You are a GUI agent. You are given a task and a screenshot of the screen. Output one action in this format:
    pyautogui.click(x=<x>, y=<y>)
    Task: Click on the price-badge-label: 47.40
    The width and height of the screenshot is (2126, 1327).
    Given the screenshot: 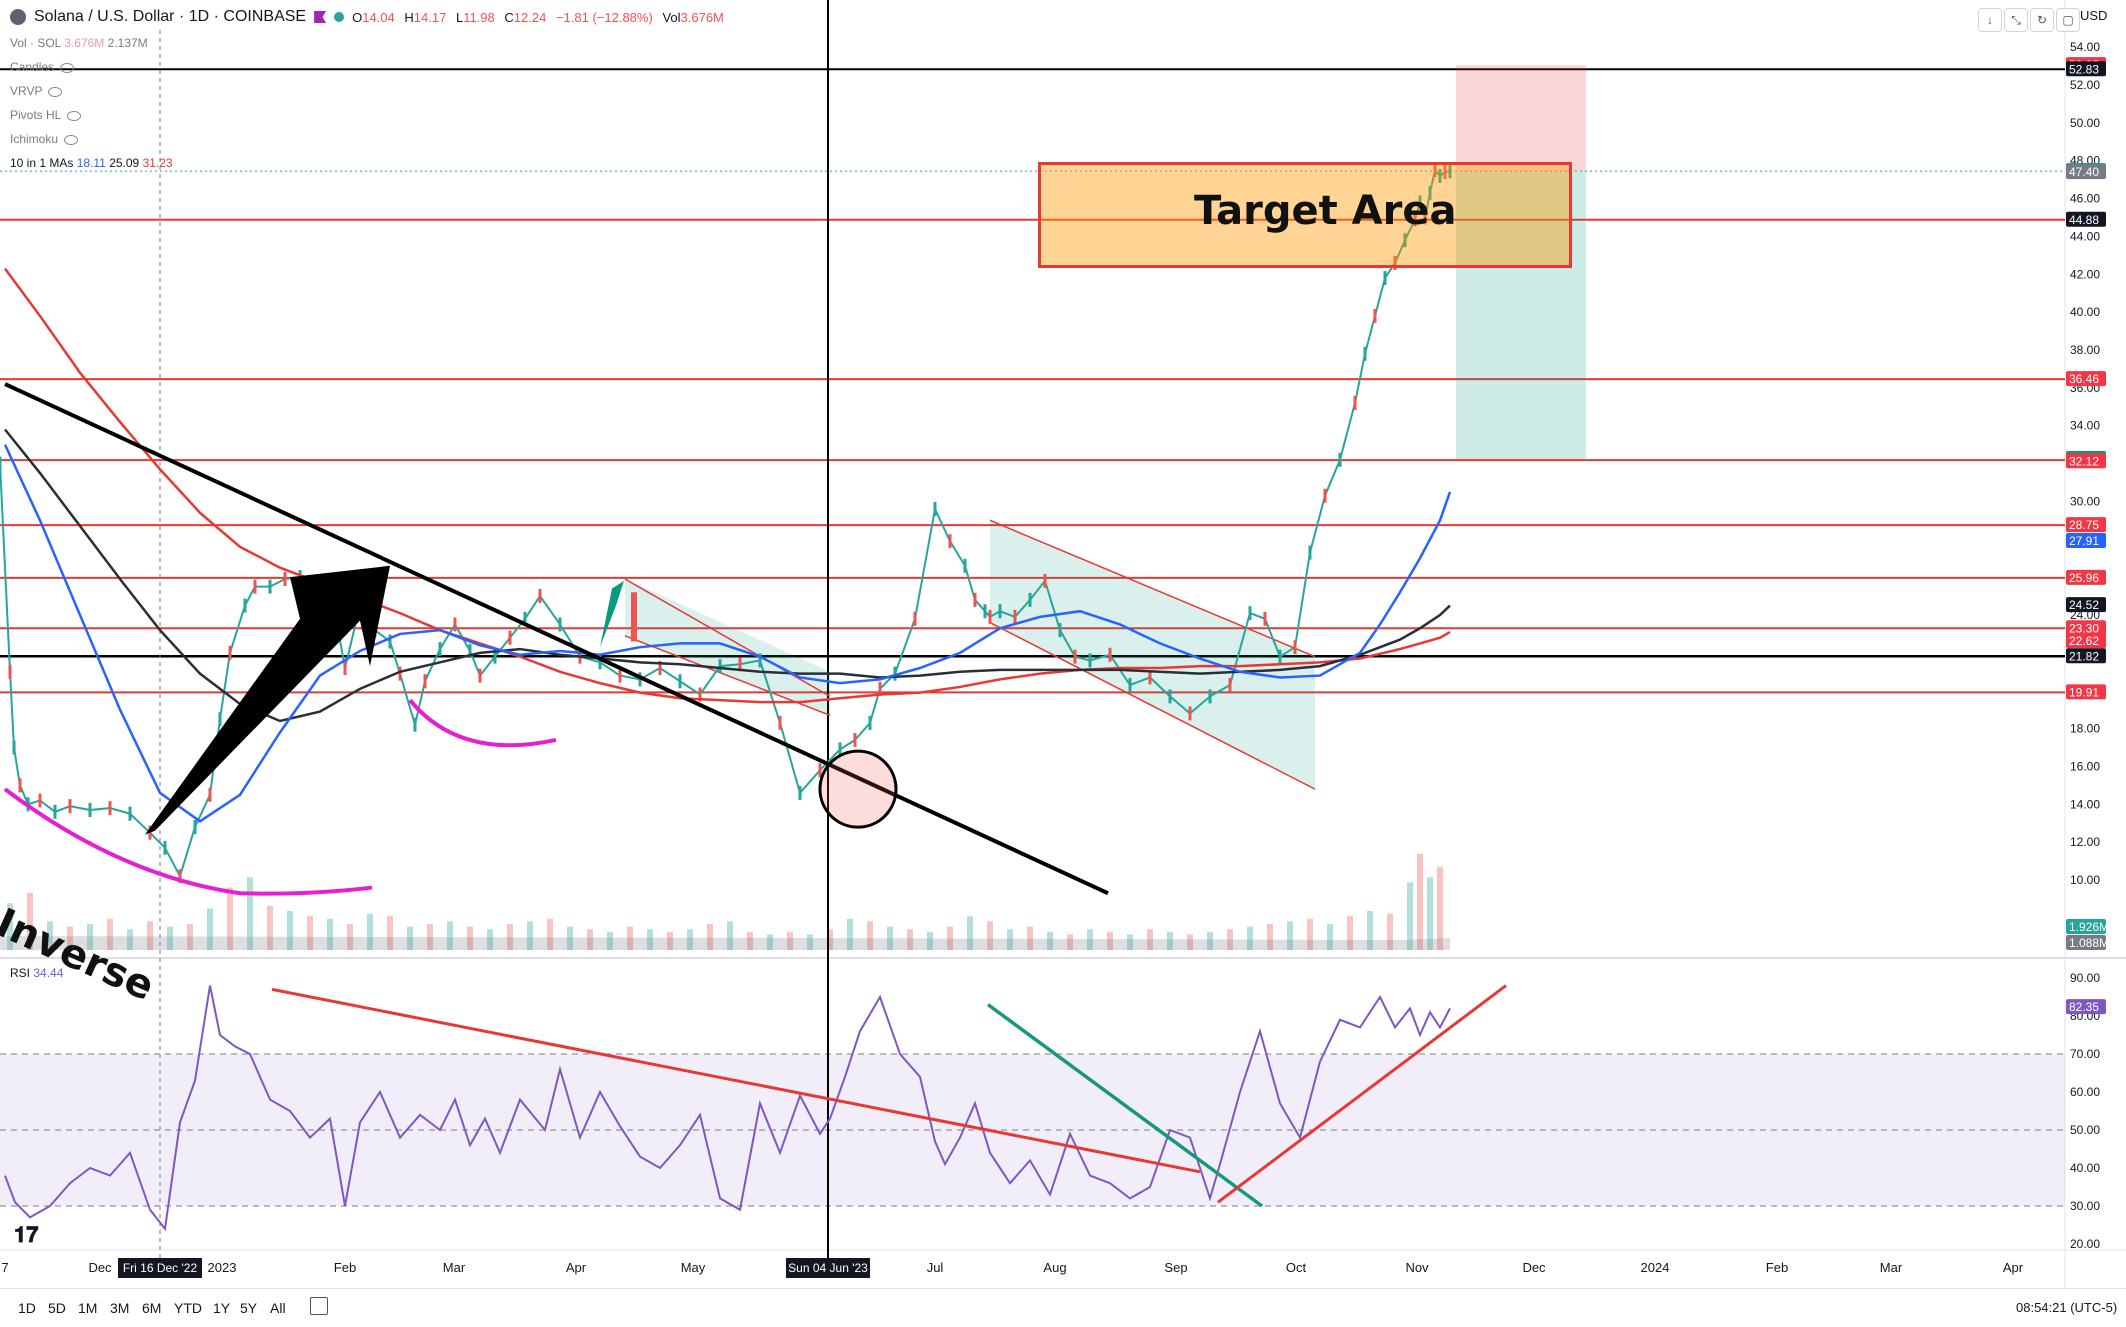 What is the action you would take?
    pyautogui.click(x=2084, y=172)
    